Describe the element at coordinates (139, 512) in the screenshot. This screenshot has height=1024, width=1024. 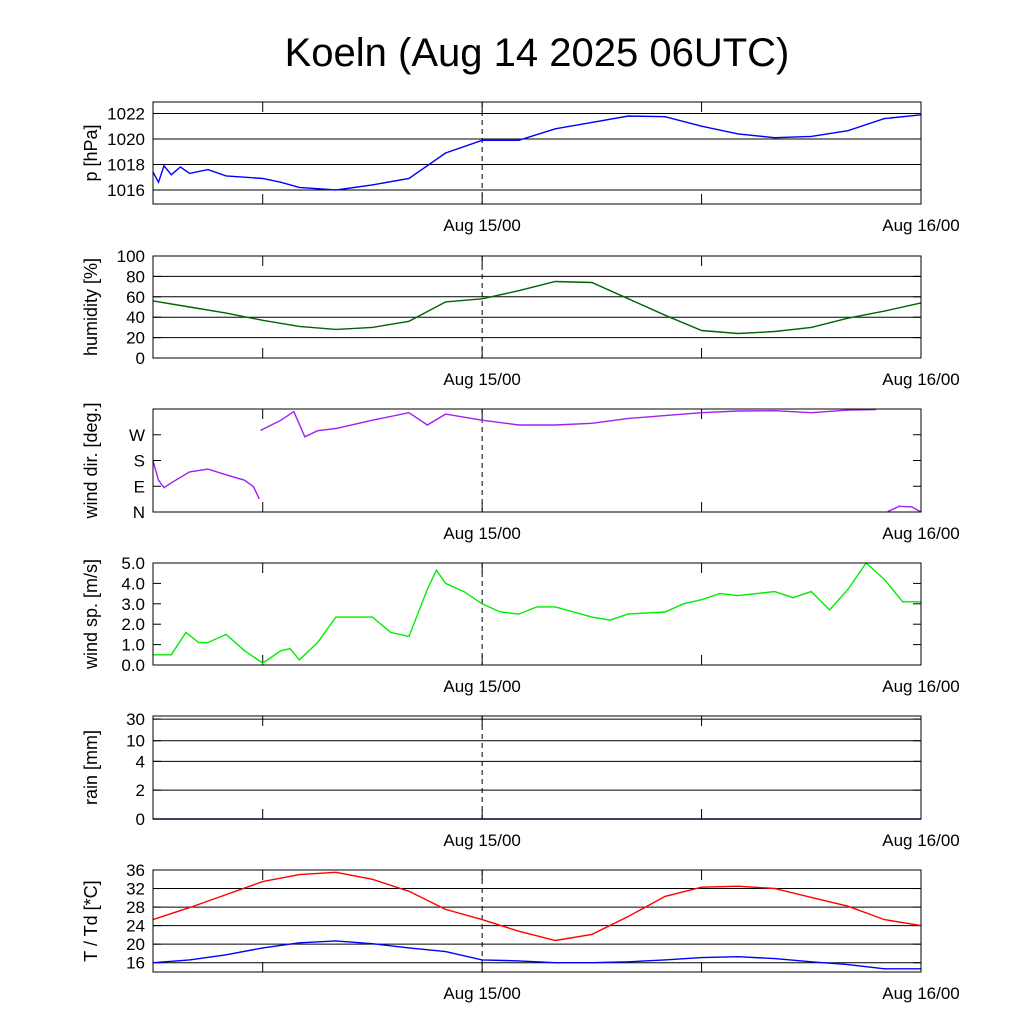
I see `y-tick-label: N` at that location.